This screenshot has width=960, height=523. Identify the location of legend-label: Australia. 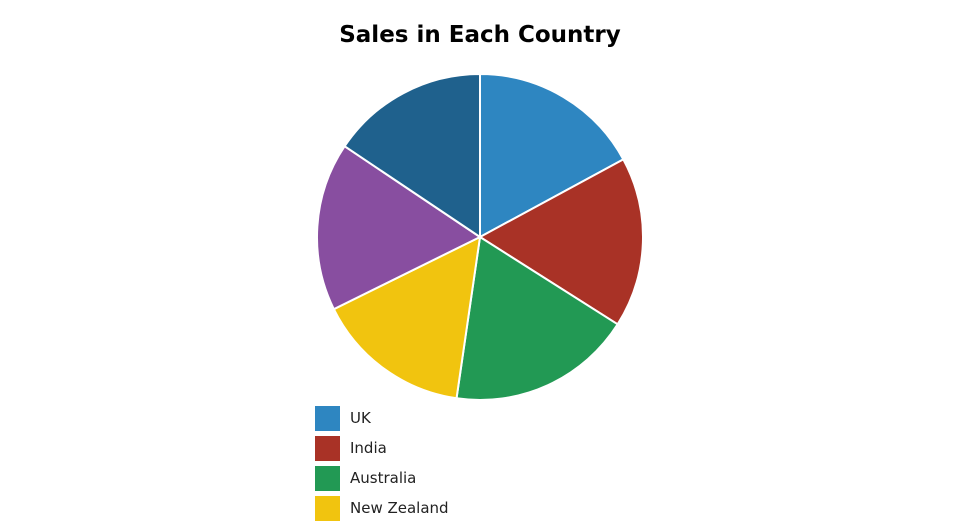
(383, 478).